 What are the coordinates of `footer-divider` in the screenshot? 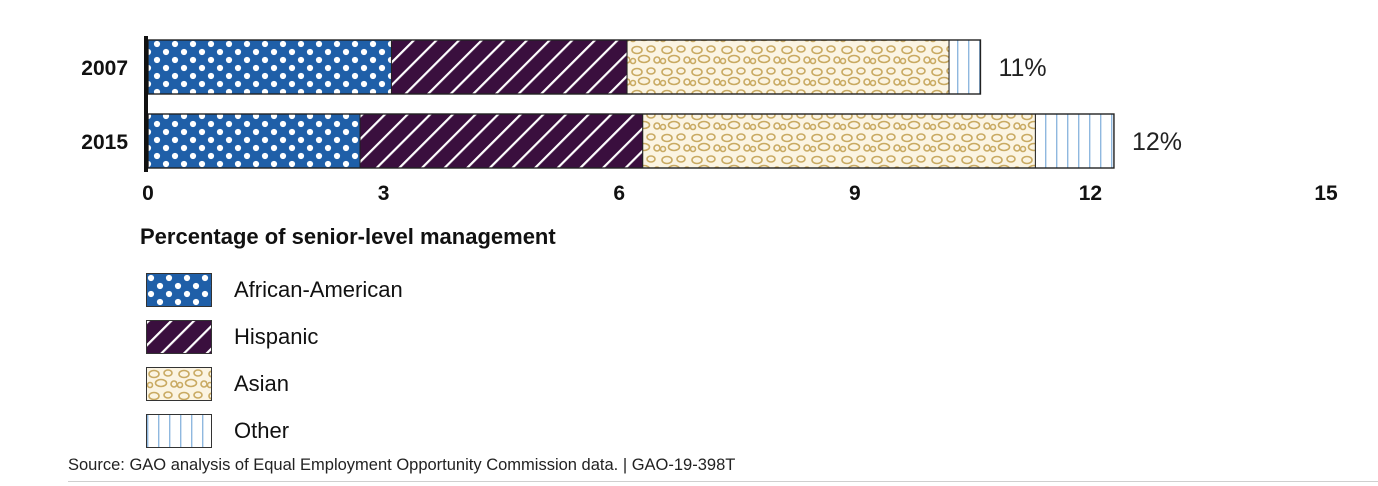 It's located at (723, 481).